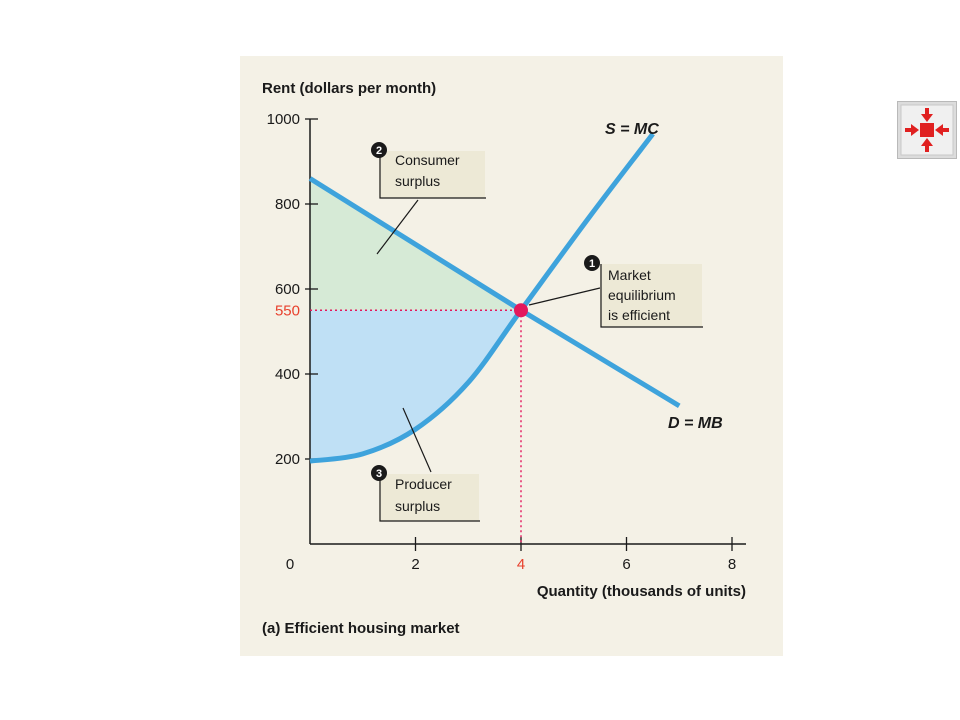 This screenshot has height=720, width=960. I want to click on consumer-number-badge, so click(379, 150).